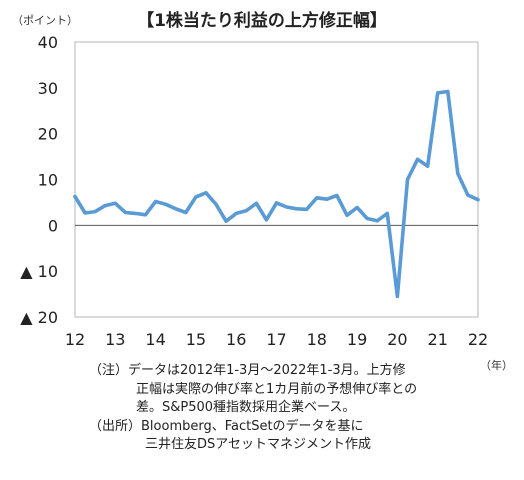  Describe the element at coordinates (39, 317) in the screenshot. I see `y-tick-label: ▲ 20` at that location.